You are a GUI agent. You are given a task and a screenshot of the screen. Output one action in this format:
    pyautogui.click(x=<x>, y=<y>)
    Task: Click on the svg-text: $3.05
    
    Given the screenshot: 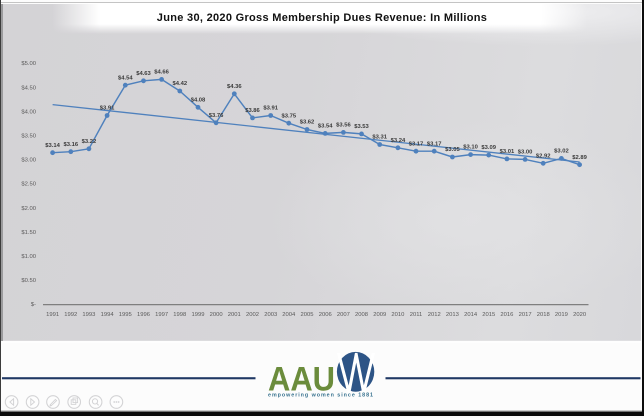 What is the action you would take?
    pyautogui.click(x=452, y=150)
    